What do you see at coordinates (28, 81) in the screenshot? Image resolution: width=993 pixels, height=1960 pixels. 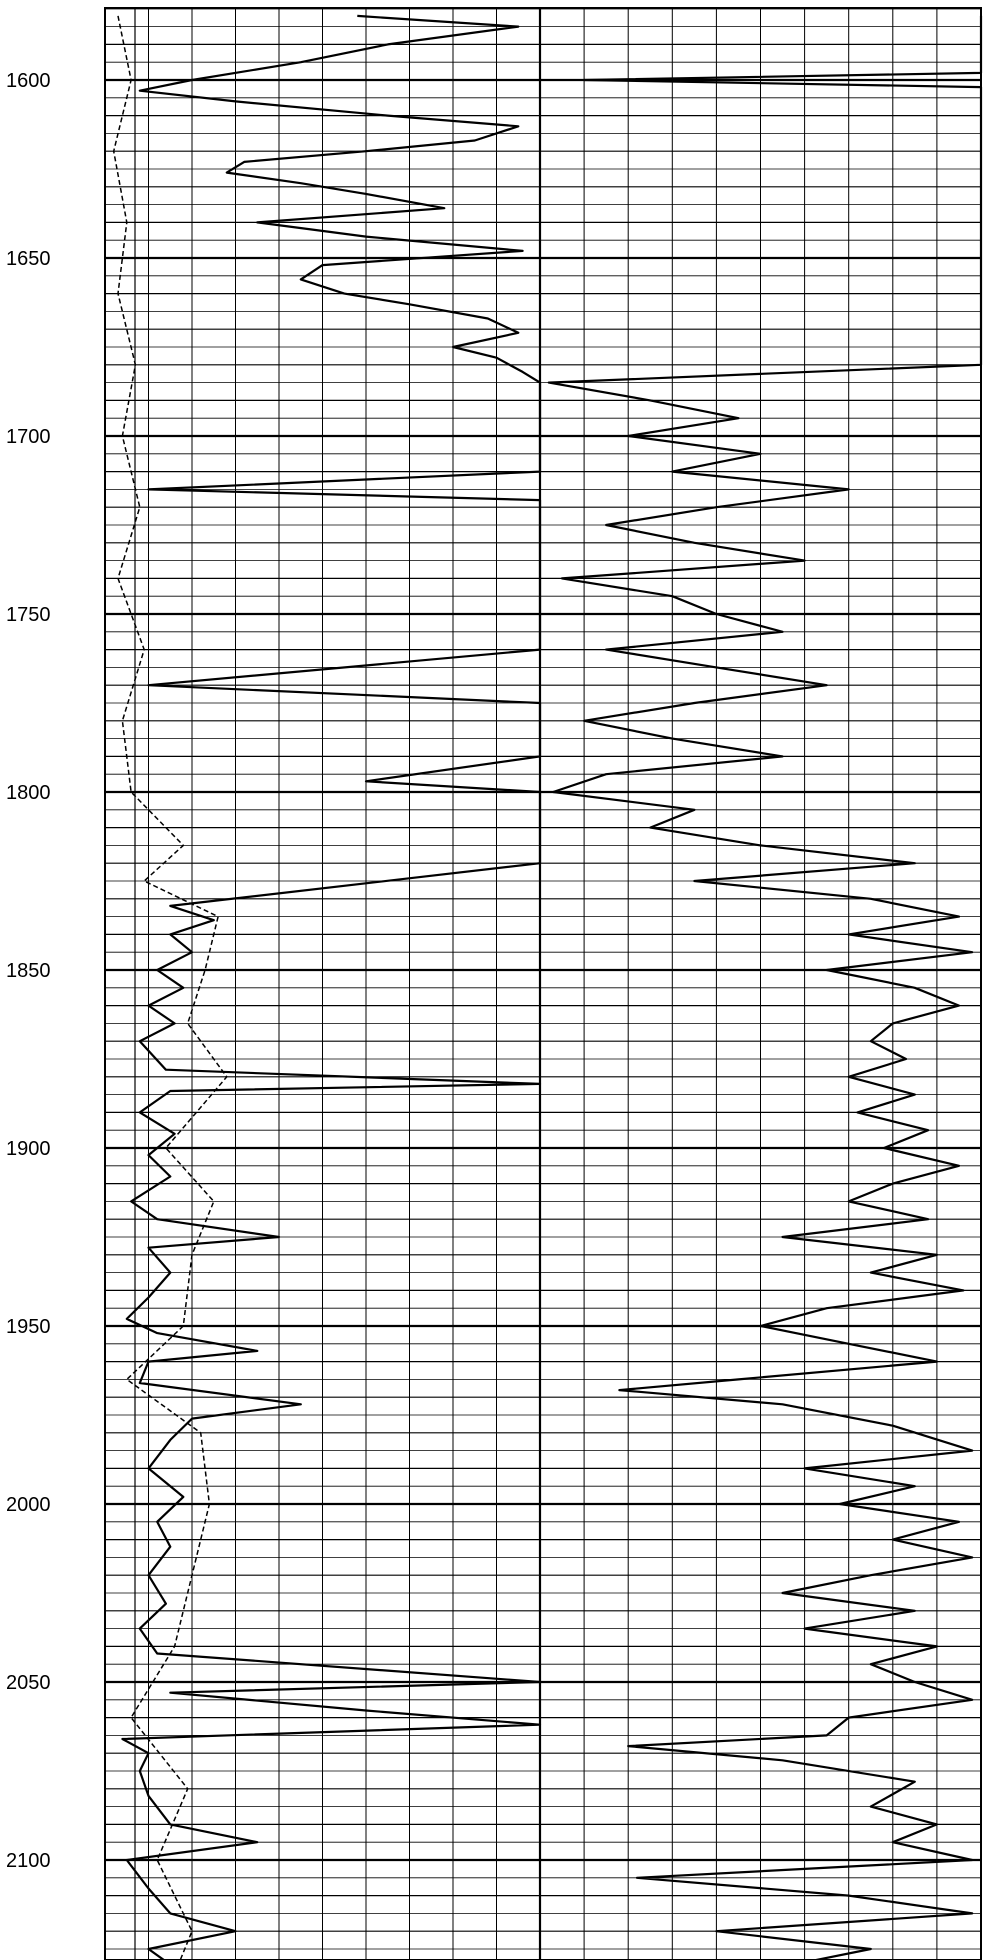 I see `depth-tick-label: 1600` at bounding box center [28, 81].